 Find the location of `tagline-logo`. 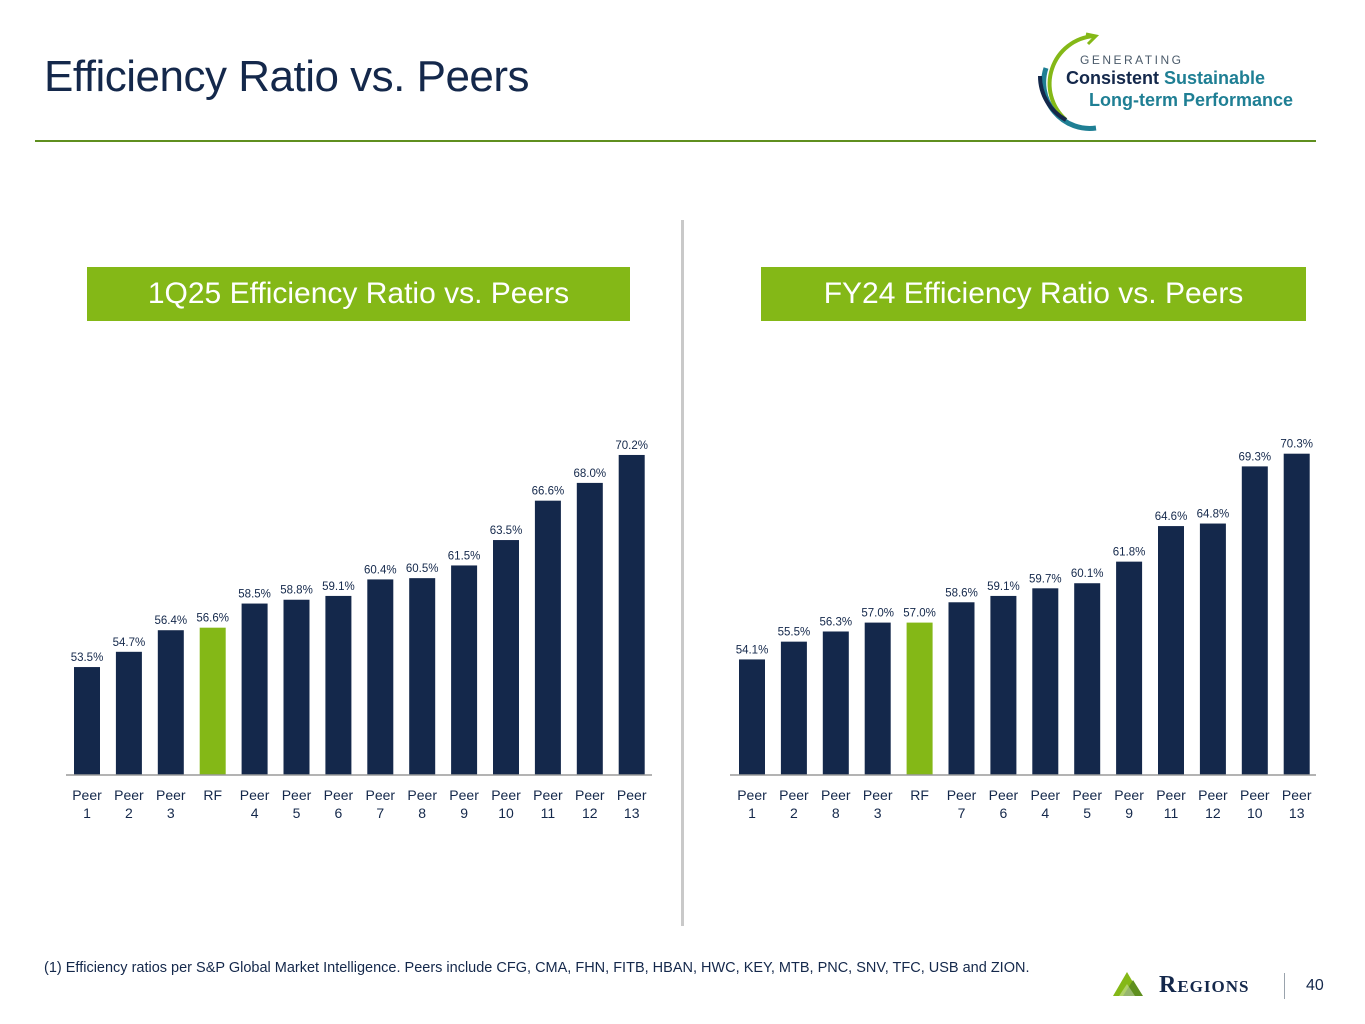

tagline-logo is located at coordinates (1186, 80).